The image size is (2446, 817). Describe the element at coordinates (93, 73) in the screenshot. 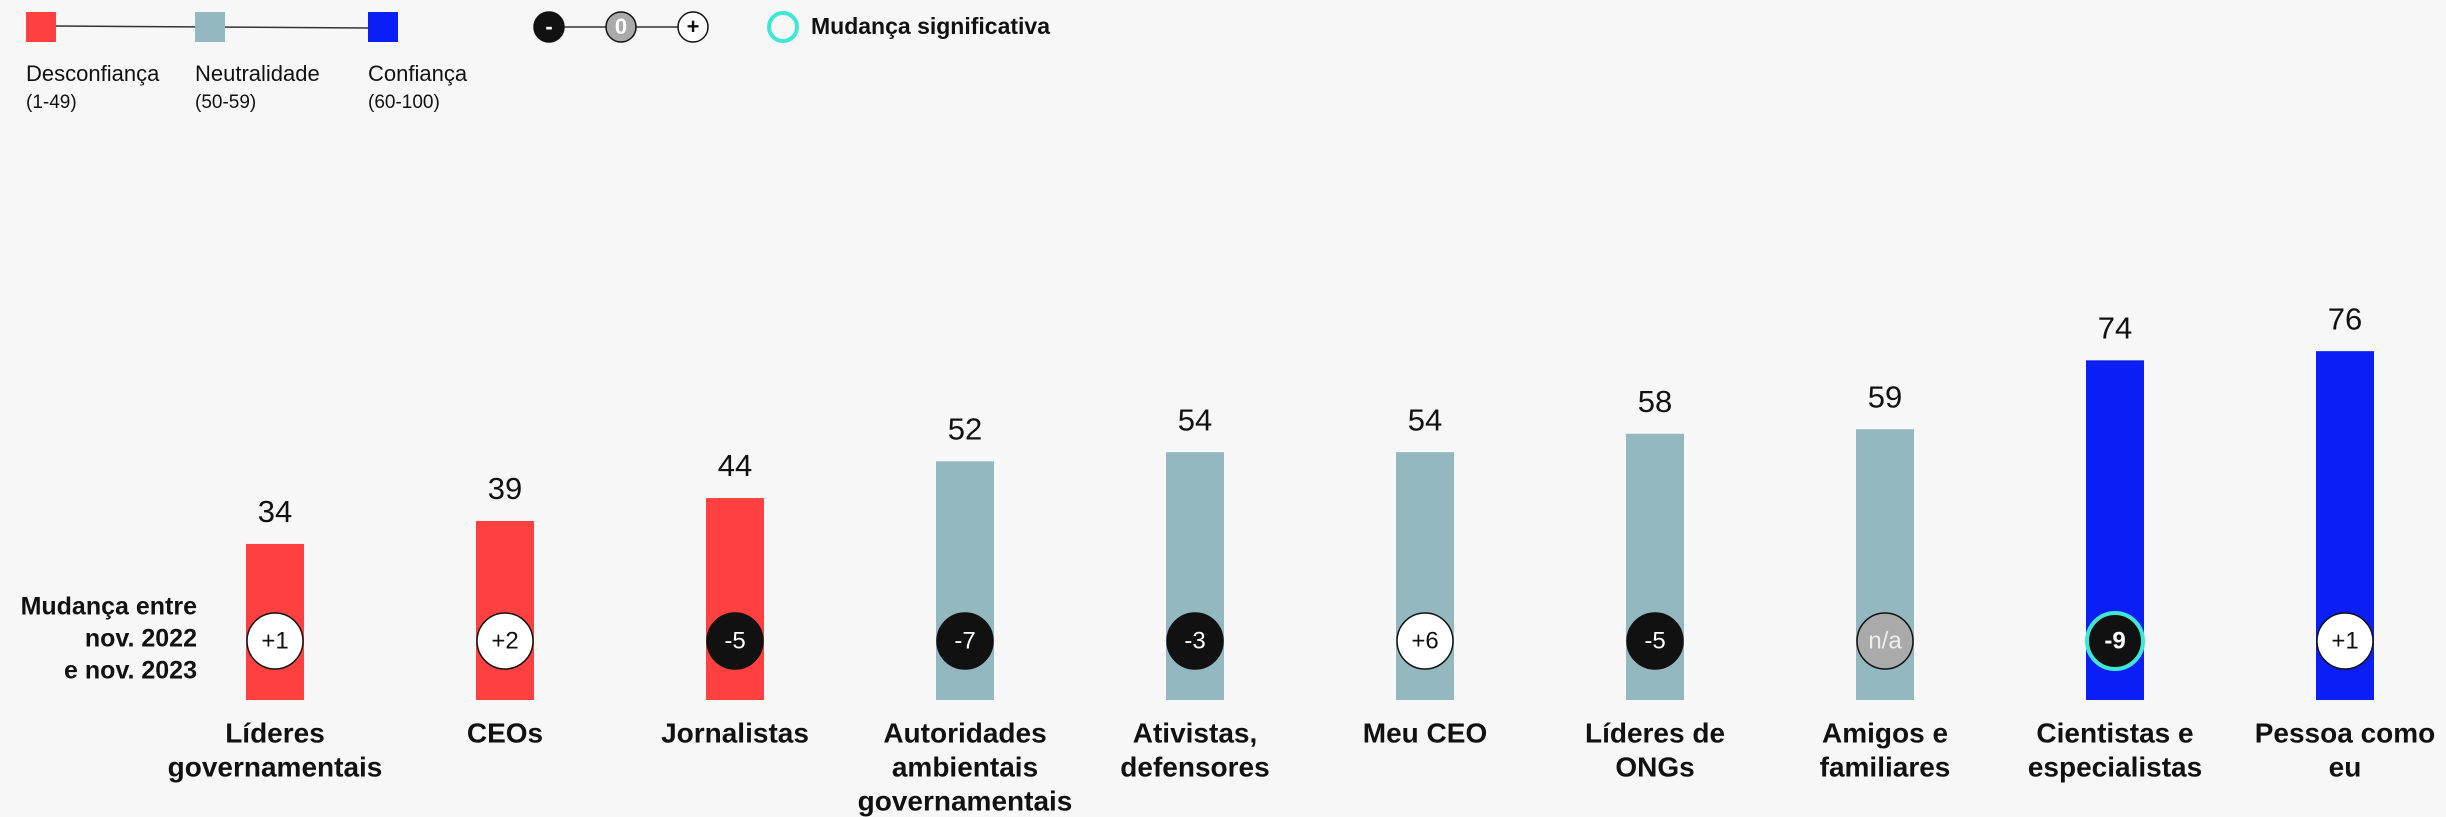

I see `legend-label: Desconfiança` at that location.